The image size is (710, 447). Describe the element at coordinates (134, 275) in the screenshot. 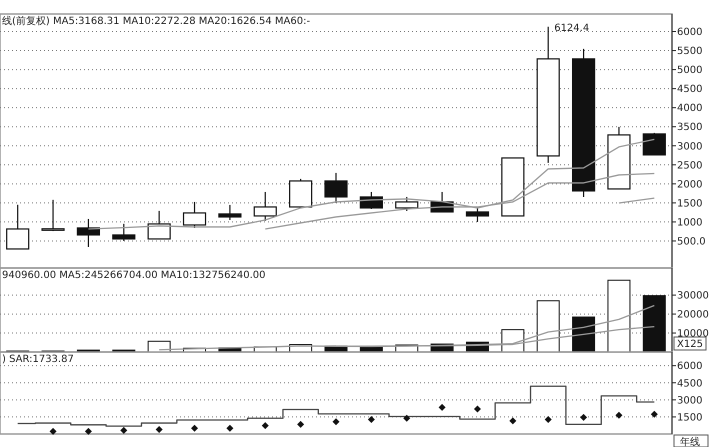

I see `chart-title: 940960.00 MA5:245266704.00 MA10:132756240.00` at that location.